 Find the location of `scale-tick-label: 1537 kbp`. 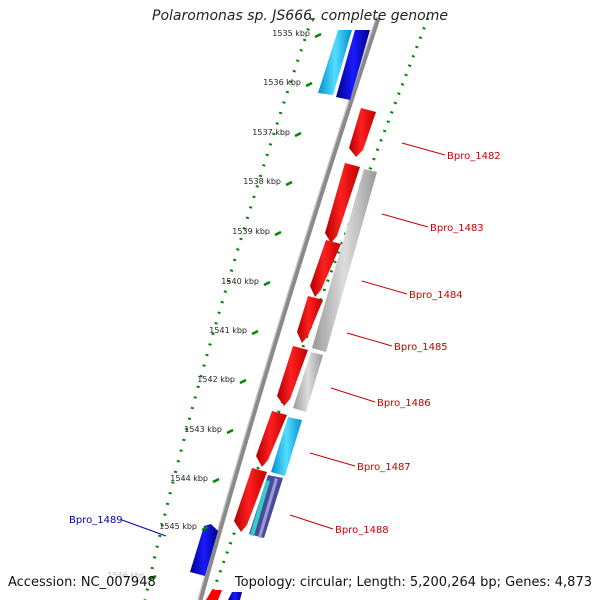

scale-tick-label: 1537 kbp is located at coordinates (271, 132).